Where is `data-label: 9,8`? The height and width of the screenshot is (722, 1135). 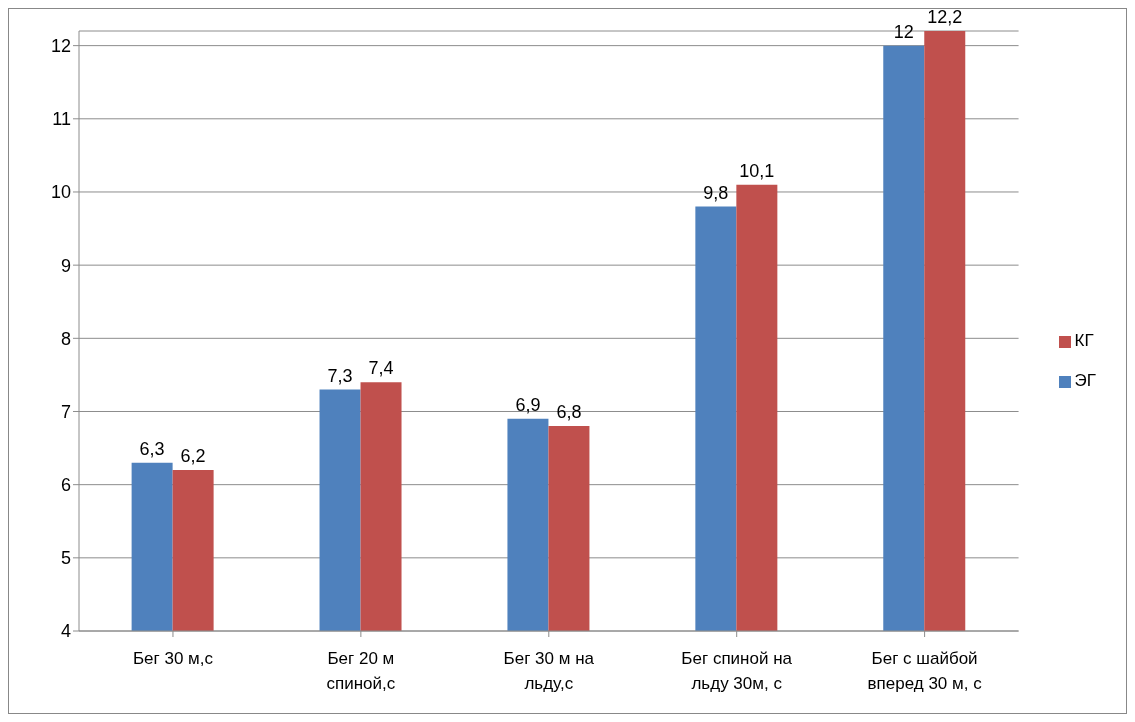
data-label: 9,8 is located at coordinates (716, 192).